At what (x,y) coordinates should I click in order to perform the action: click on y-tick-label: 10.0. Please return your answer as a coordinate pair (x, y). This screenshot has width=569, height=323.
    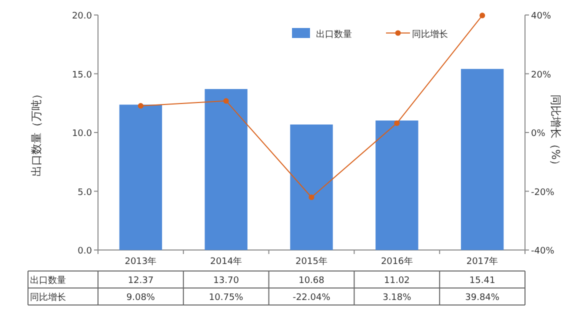
    Looking at the image, I should click on (82, 134).